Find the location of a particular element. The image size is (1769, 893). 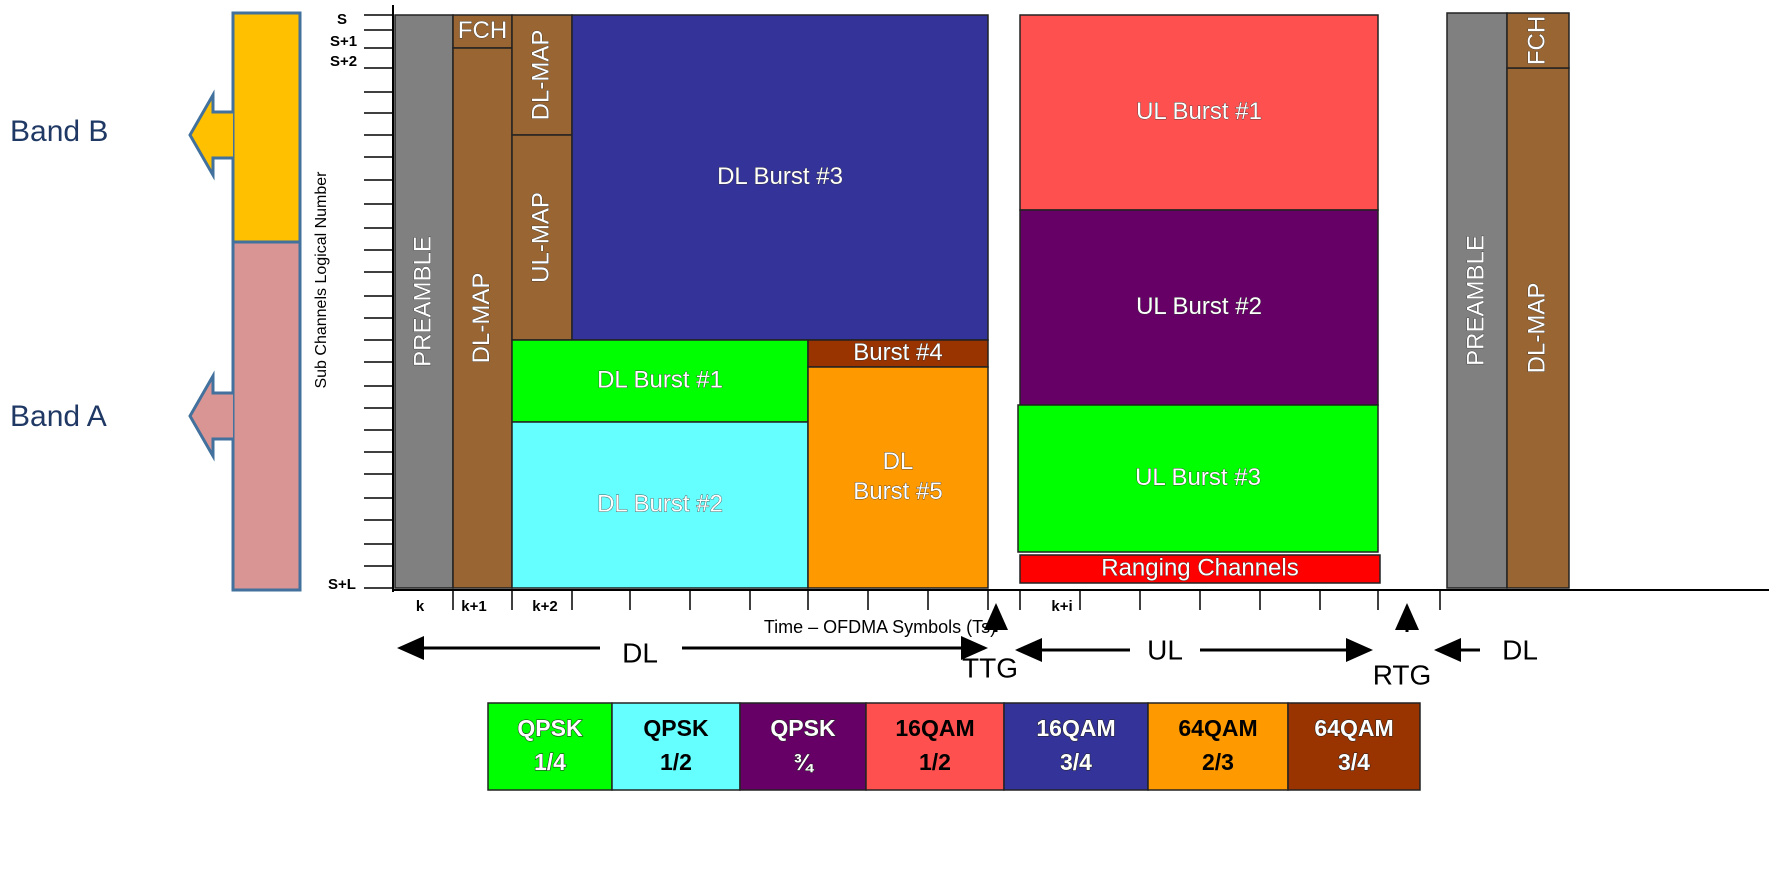

y-tick-label: S+2 is located at coordinates (343, 61).